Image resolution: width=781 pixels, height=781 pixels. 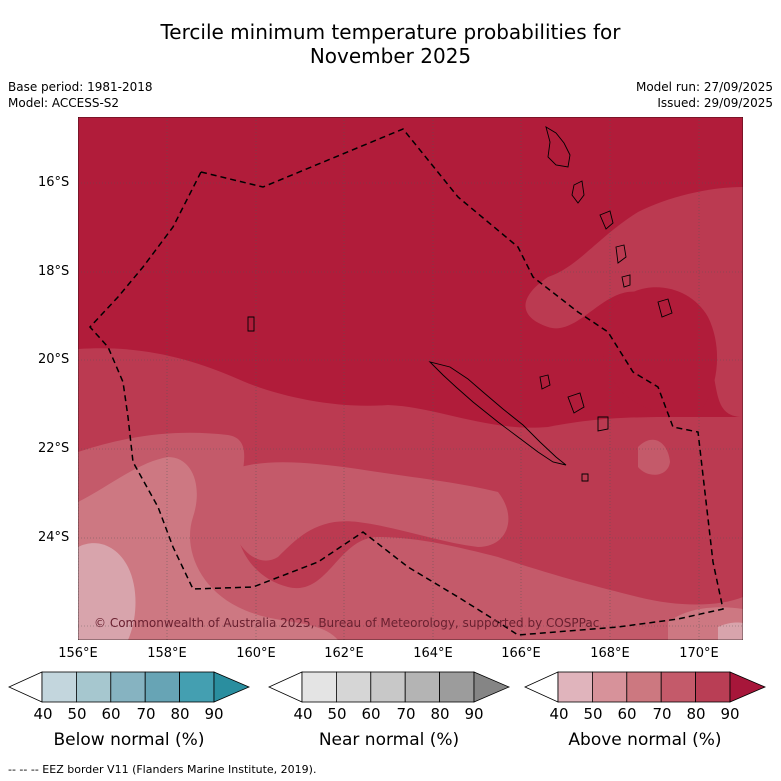 I want to click on near-tick-50: 50, so click(x=337, y=714).